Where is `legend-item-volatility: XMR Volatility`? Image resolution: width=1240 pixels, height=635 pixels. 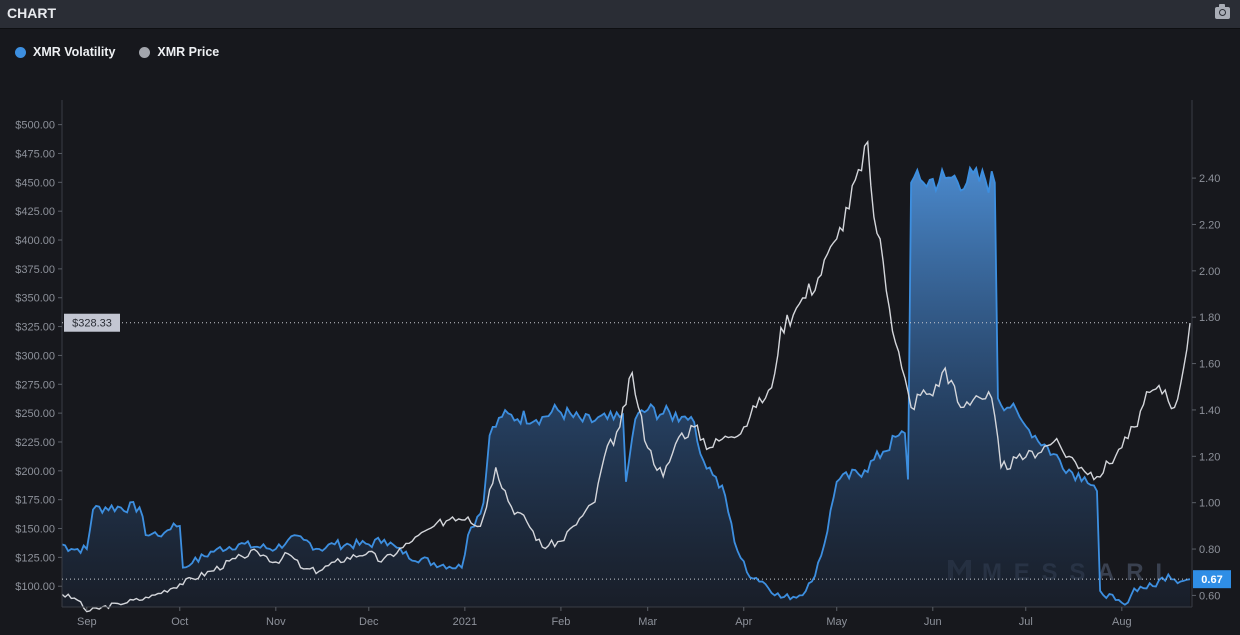 legend-item-volatility: XMR Volatility is located at coordinates (65, 52).